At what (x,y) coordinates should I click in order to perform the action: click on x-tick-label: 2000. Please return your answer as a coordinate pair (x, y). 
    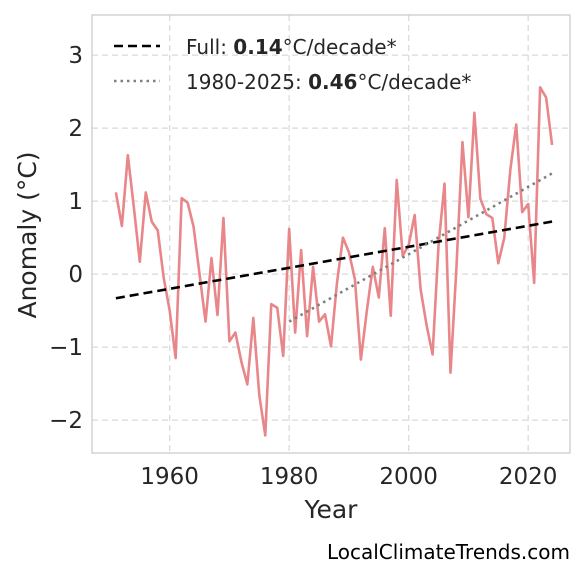
    Looking at the image, I should click on (408, 477).